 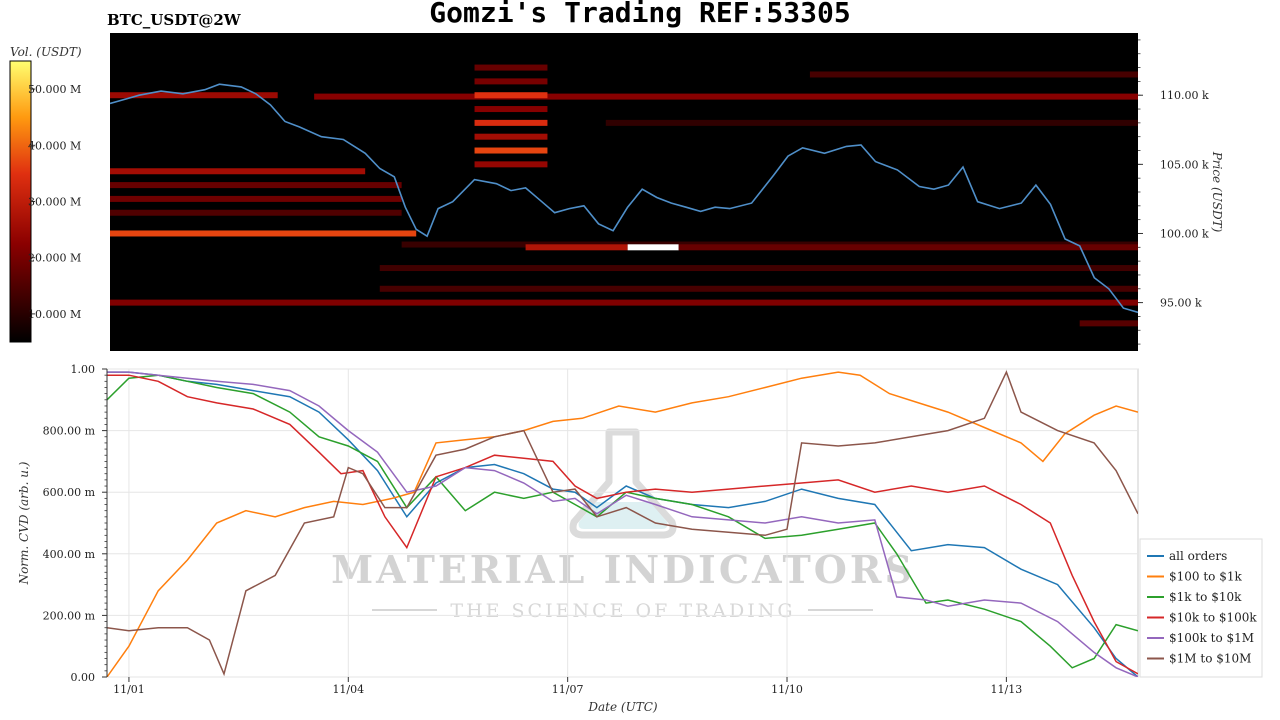 What do you see at coordinates (129, 689) in the screenshot?
I see `cvd-xtick-label: 11/01` at bounding box center [129, 689].